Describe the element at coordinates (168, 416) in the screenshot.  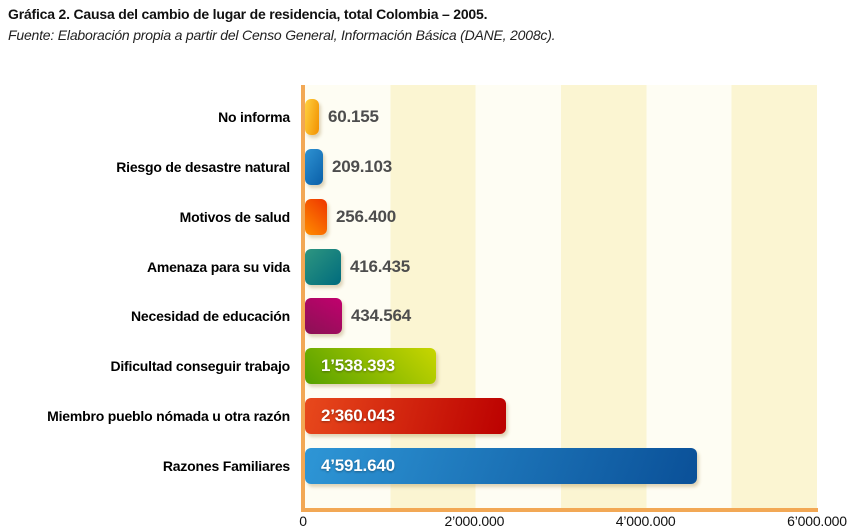
I see `category-label: Miembro pueblo nómada u otra razón` at that location.